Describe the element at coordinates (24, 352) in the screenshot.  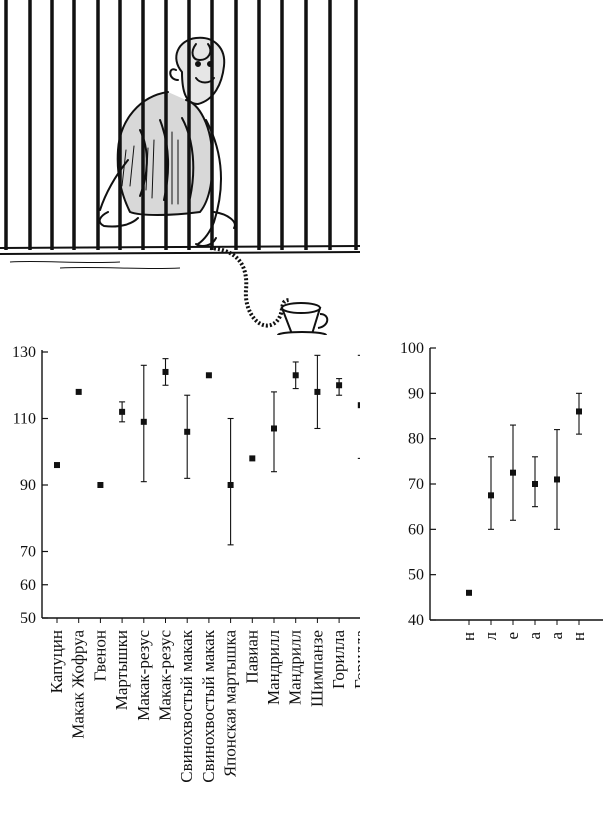
I see `y-tick-label: 130` at that location.